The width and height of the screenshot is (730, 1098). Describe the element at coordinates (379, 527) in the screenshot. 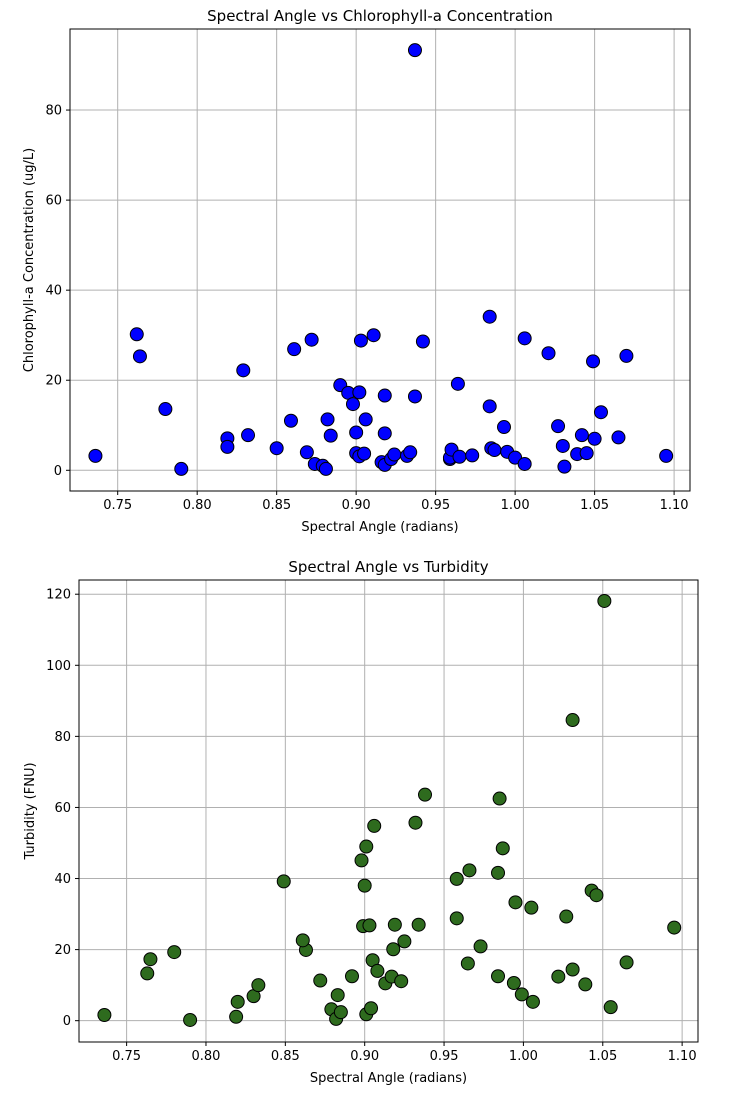

I see `chart1-x-axis-label: Spectral Angle (radians)` at that location.